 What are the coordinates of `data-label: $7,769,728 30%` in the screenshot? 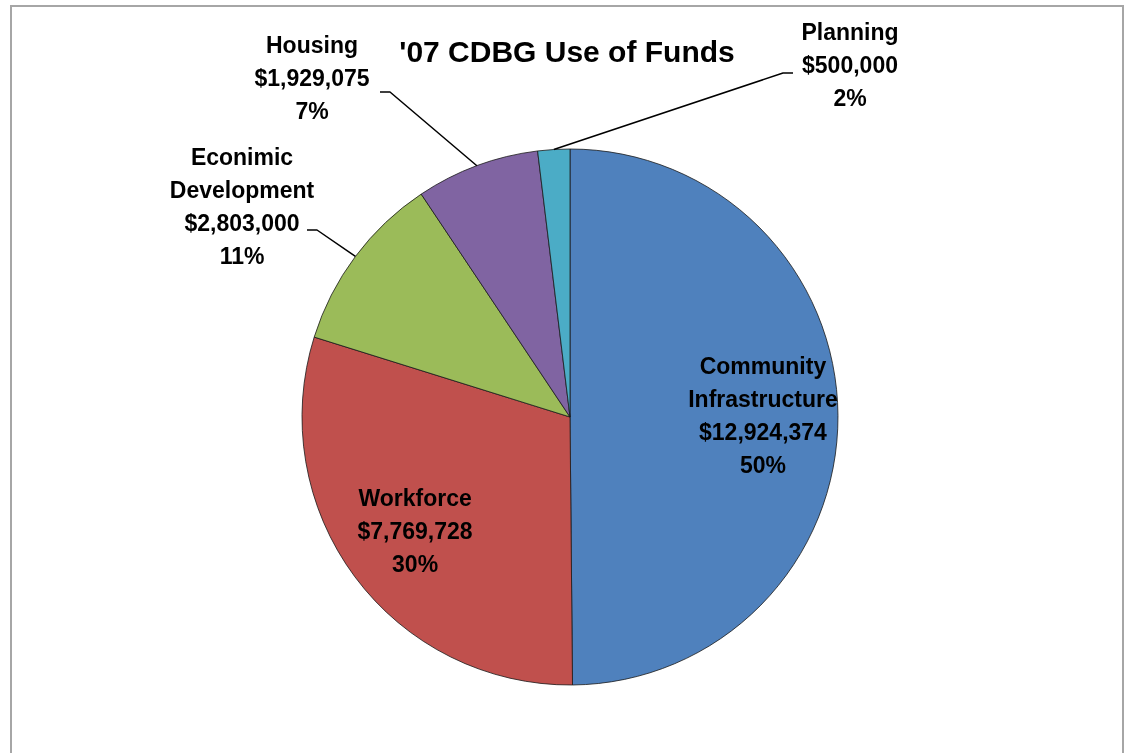 It's located at (415, 548).